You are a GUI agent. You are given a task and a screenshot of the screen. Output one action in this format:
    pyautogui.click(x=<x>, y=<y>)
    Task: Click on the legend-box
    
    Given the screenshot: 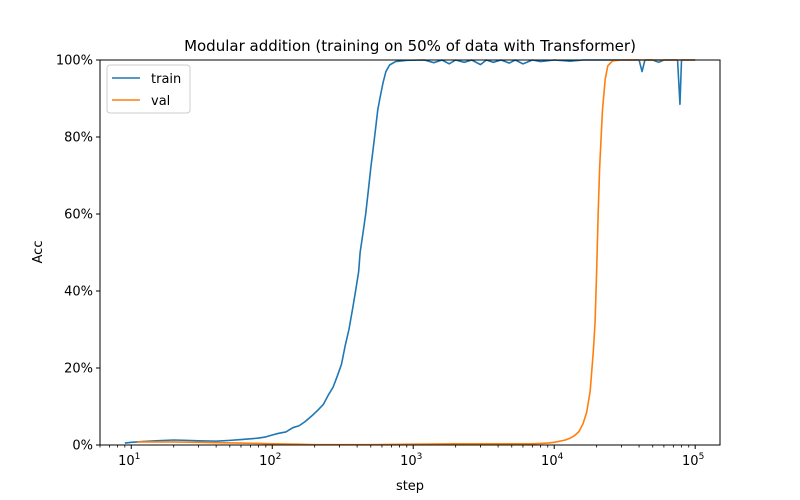 What is the action you would take?
    pyautogui.click(x=148, y=89)
    